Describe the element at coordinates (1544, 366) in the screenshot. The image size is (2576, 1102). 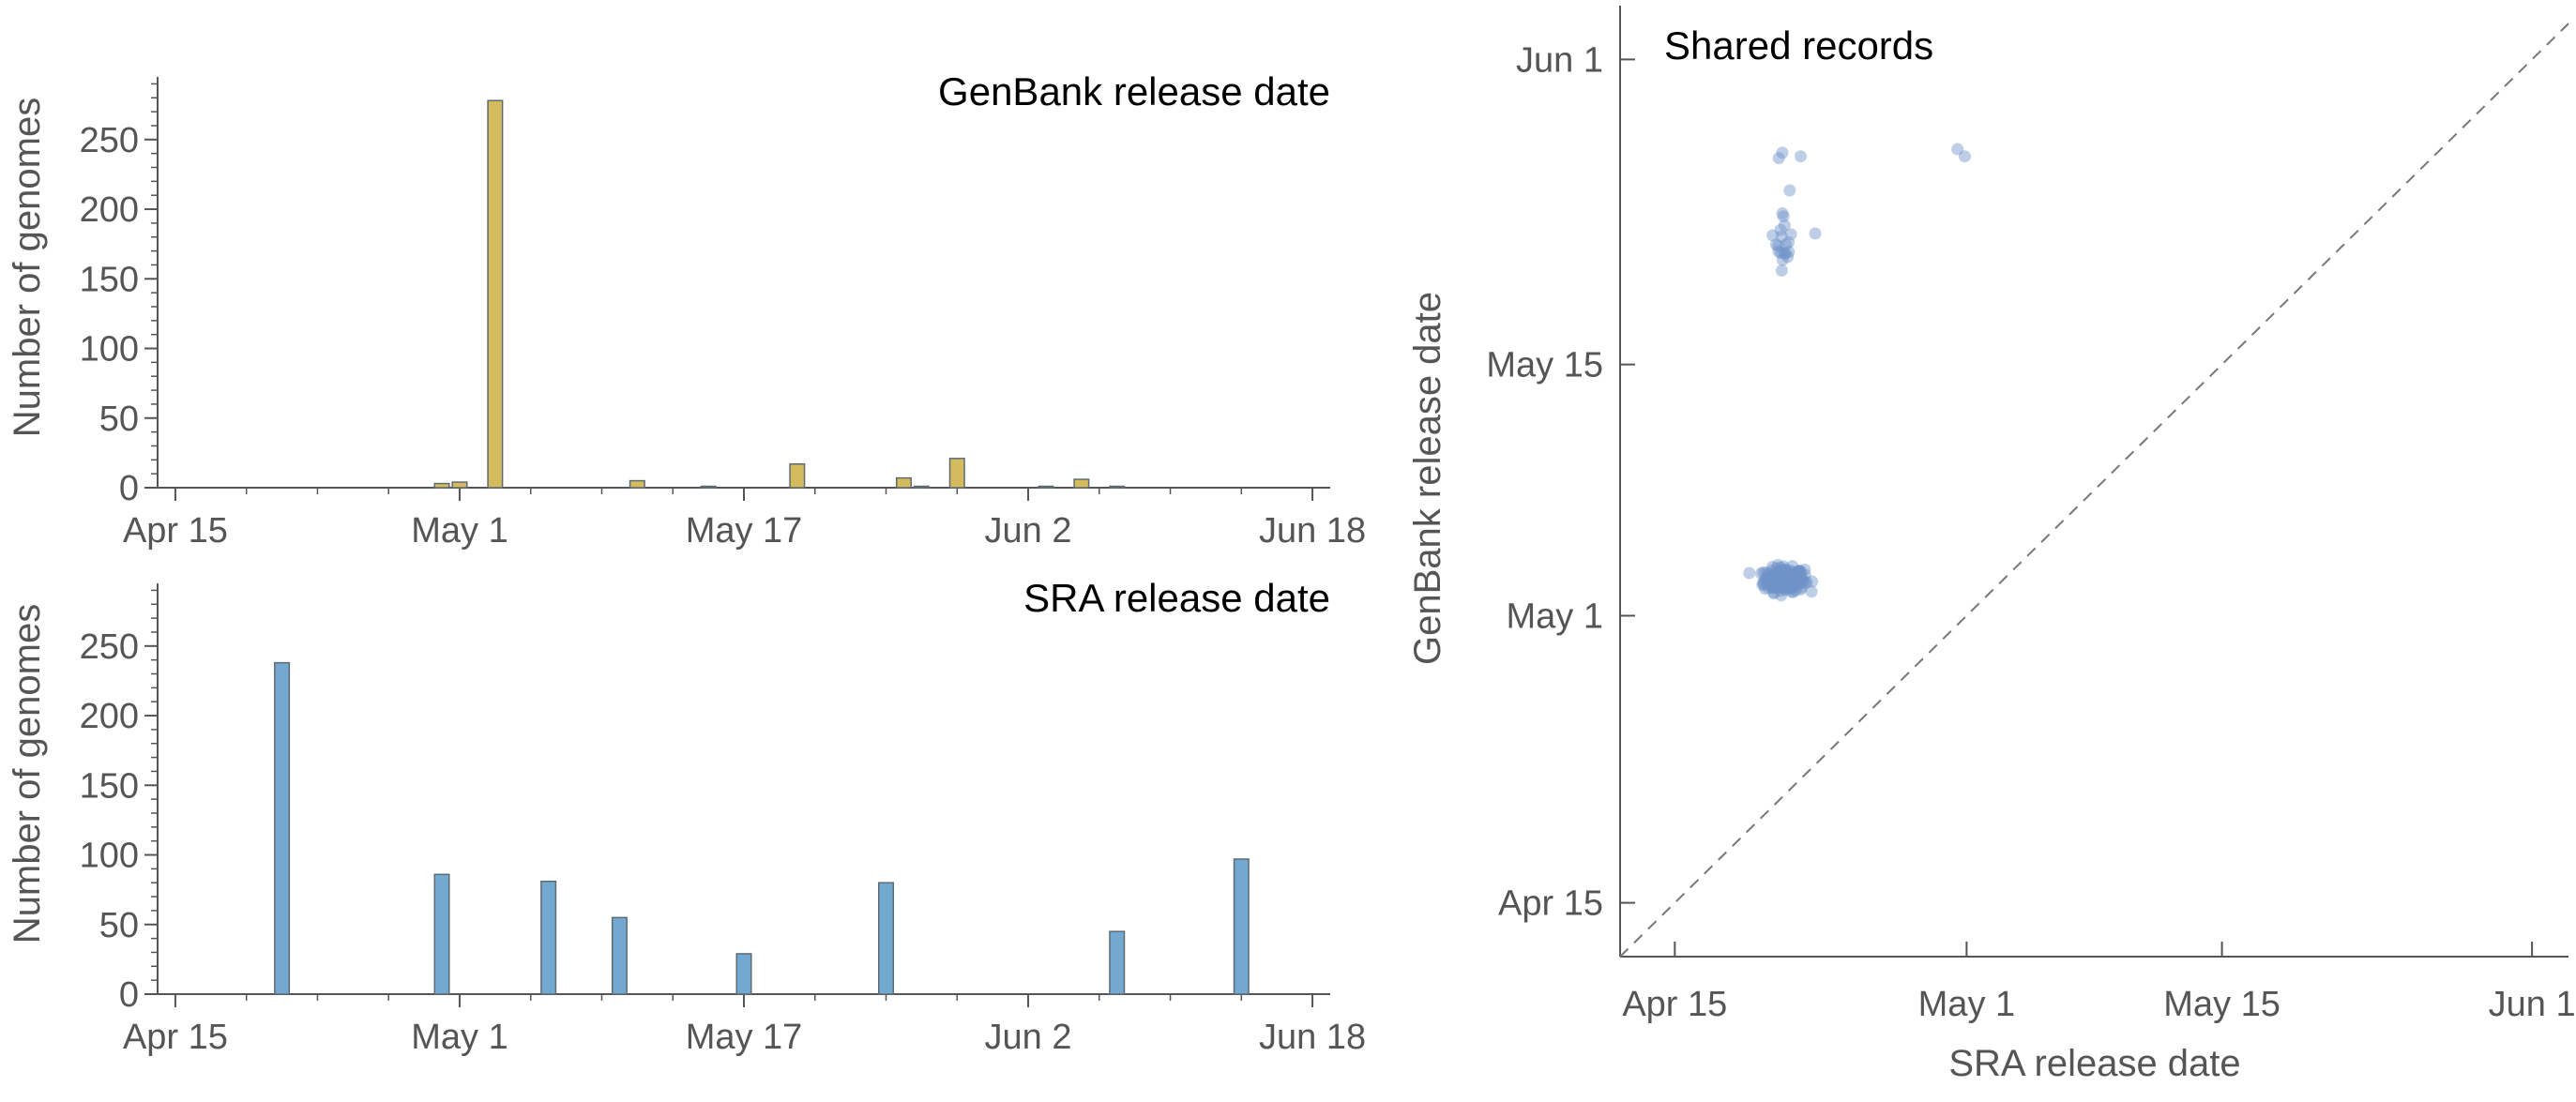
I see `y-tick-label: May 15` at that location.